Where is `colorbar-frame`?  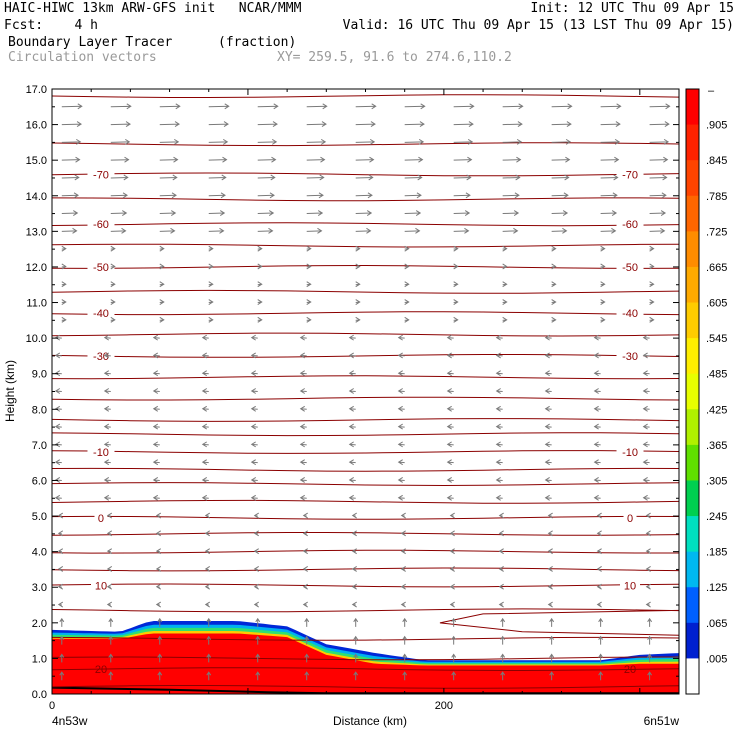 colorbar-frame is located at coordinates (692, 391).